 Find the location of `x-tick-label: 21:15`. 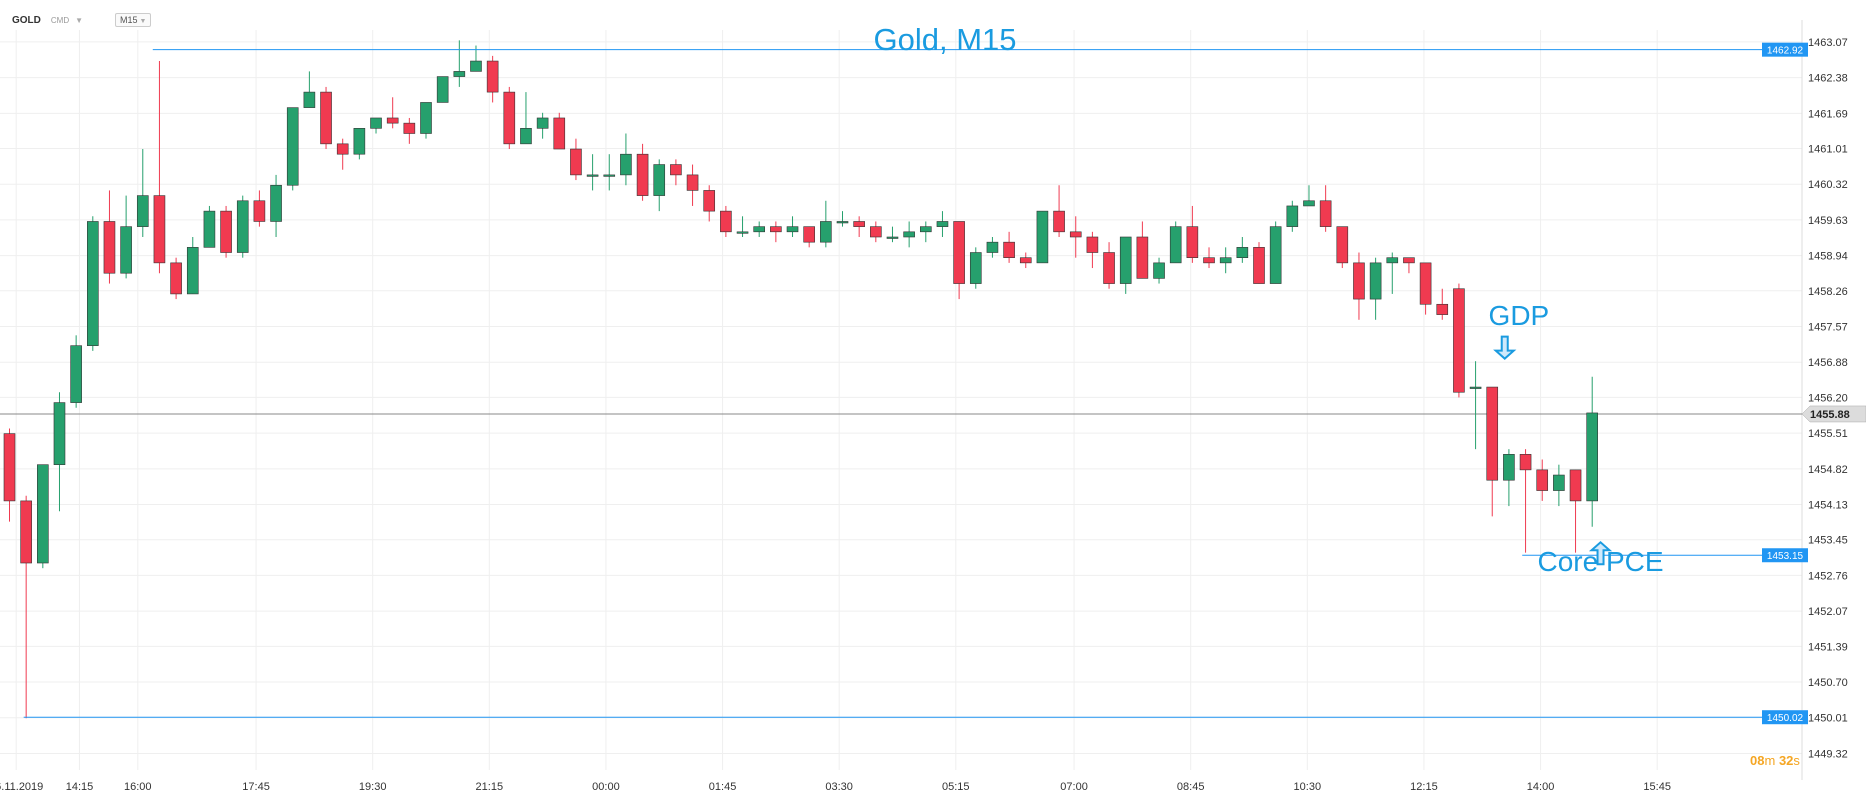

x-tick-label: 21:15 is located at coordinates (490, 787).